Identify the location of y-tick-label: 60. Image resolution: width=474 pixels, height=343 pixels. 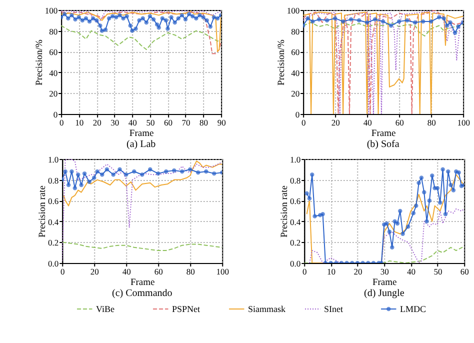
(295, 52).